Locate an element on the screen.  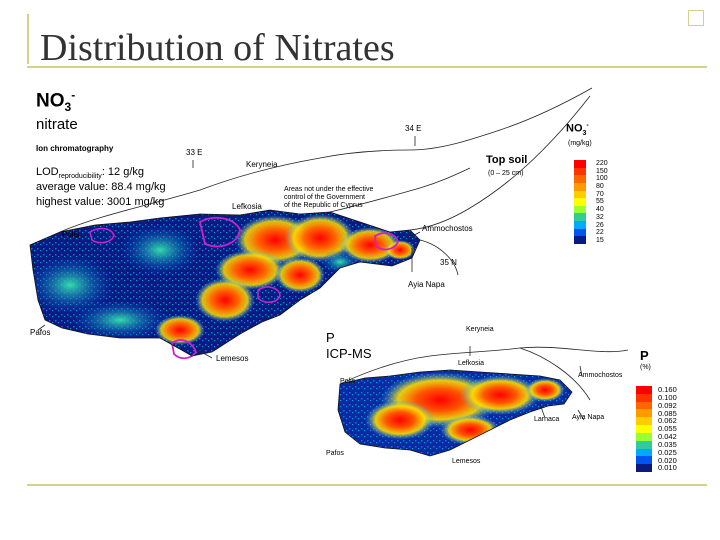
occupied-area-border is located at coordinates (400, 190).